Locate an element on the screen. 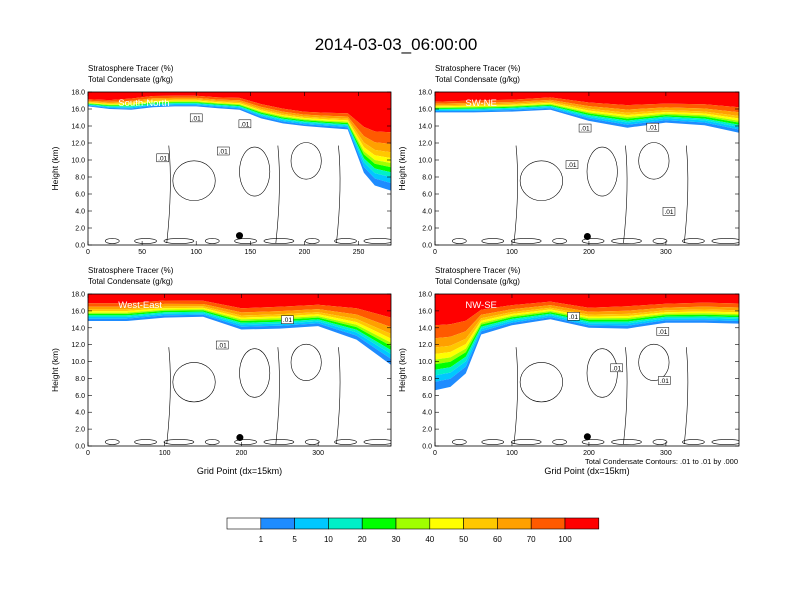 This screenshot has width=792, height=612. y-tick-label: 0.0 is located at coordinates (427, 447).